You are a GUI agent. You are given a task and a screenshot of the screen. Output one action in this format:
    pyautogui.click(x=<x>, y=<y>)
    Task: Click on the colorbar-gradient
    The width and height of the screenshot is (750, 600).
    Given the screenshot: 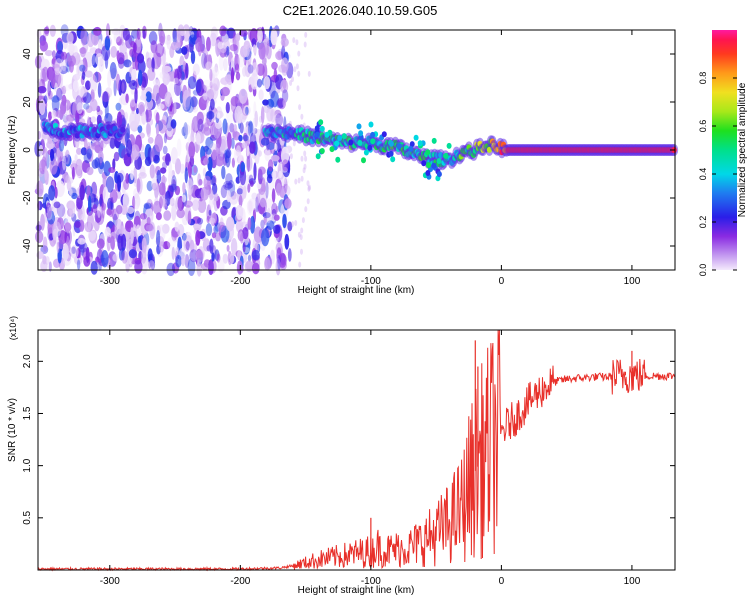 What is the action you would take?
    pyautogui.click(x=724, y=150)
    